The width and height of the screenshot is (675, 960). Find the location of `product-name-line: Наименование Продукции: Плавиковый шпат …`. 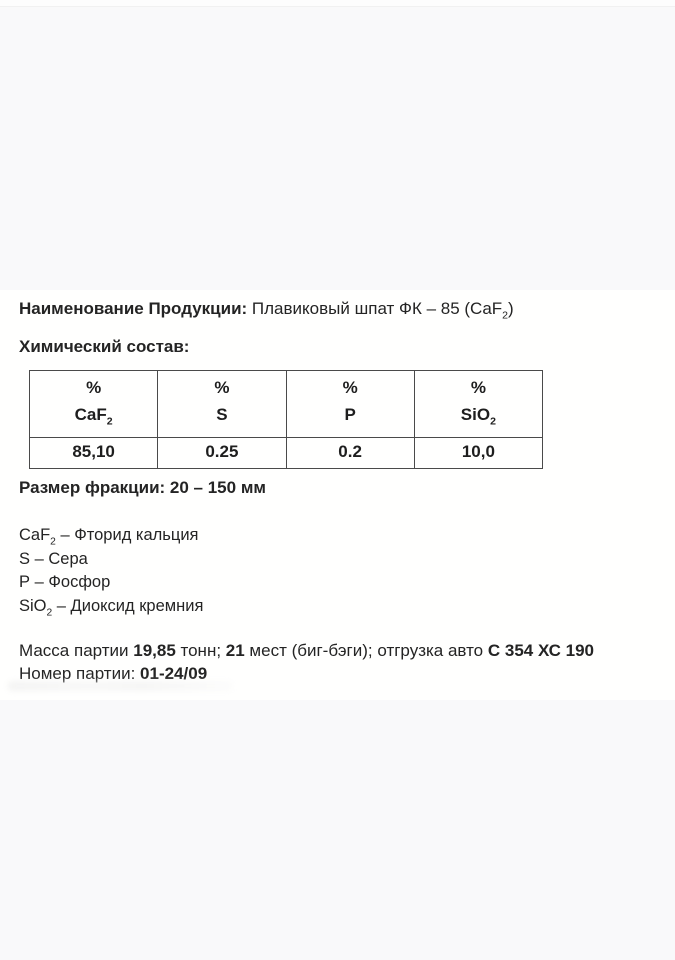

product-name-line: Наименование Продукции: Плавиковый шпат … is located at coordinates (337, 310).